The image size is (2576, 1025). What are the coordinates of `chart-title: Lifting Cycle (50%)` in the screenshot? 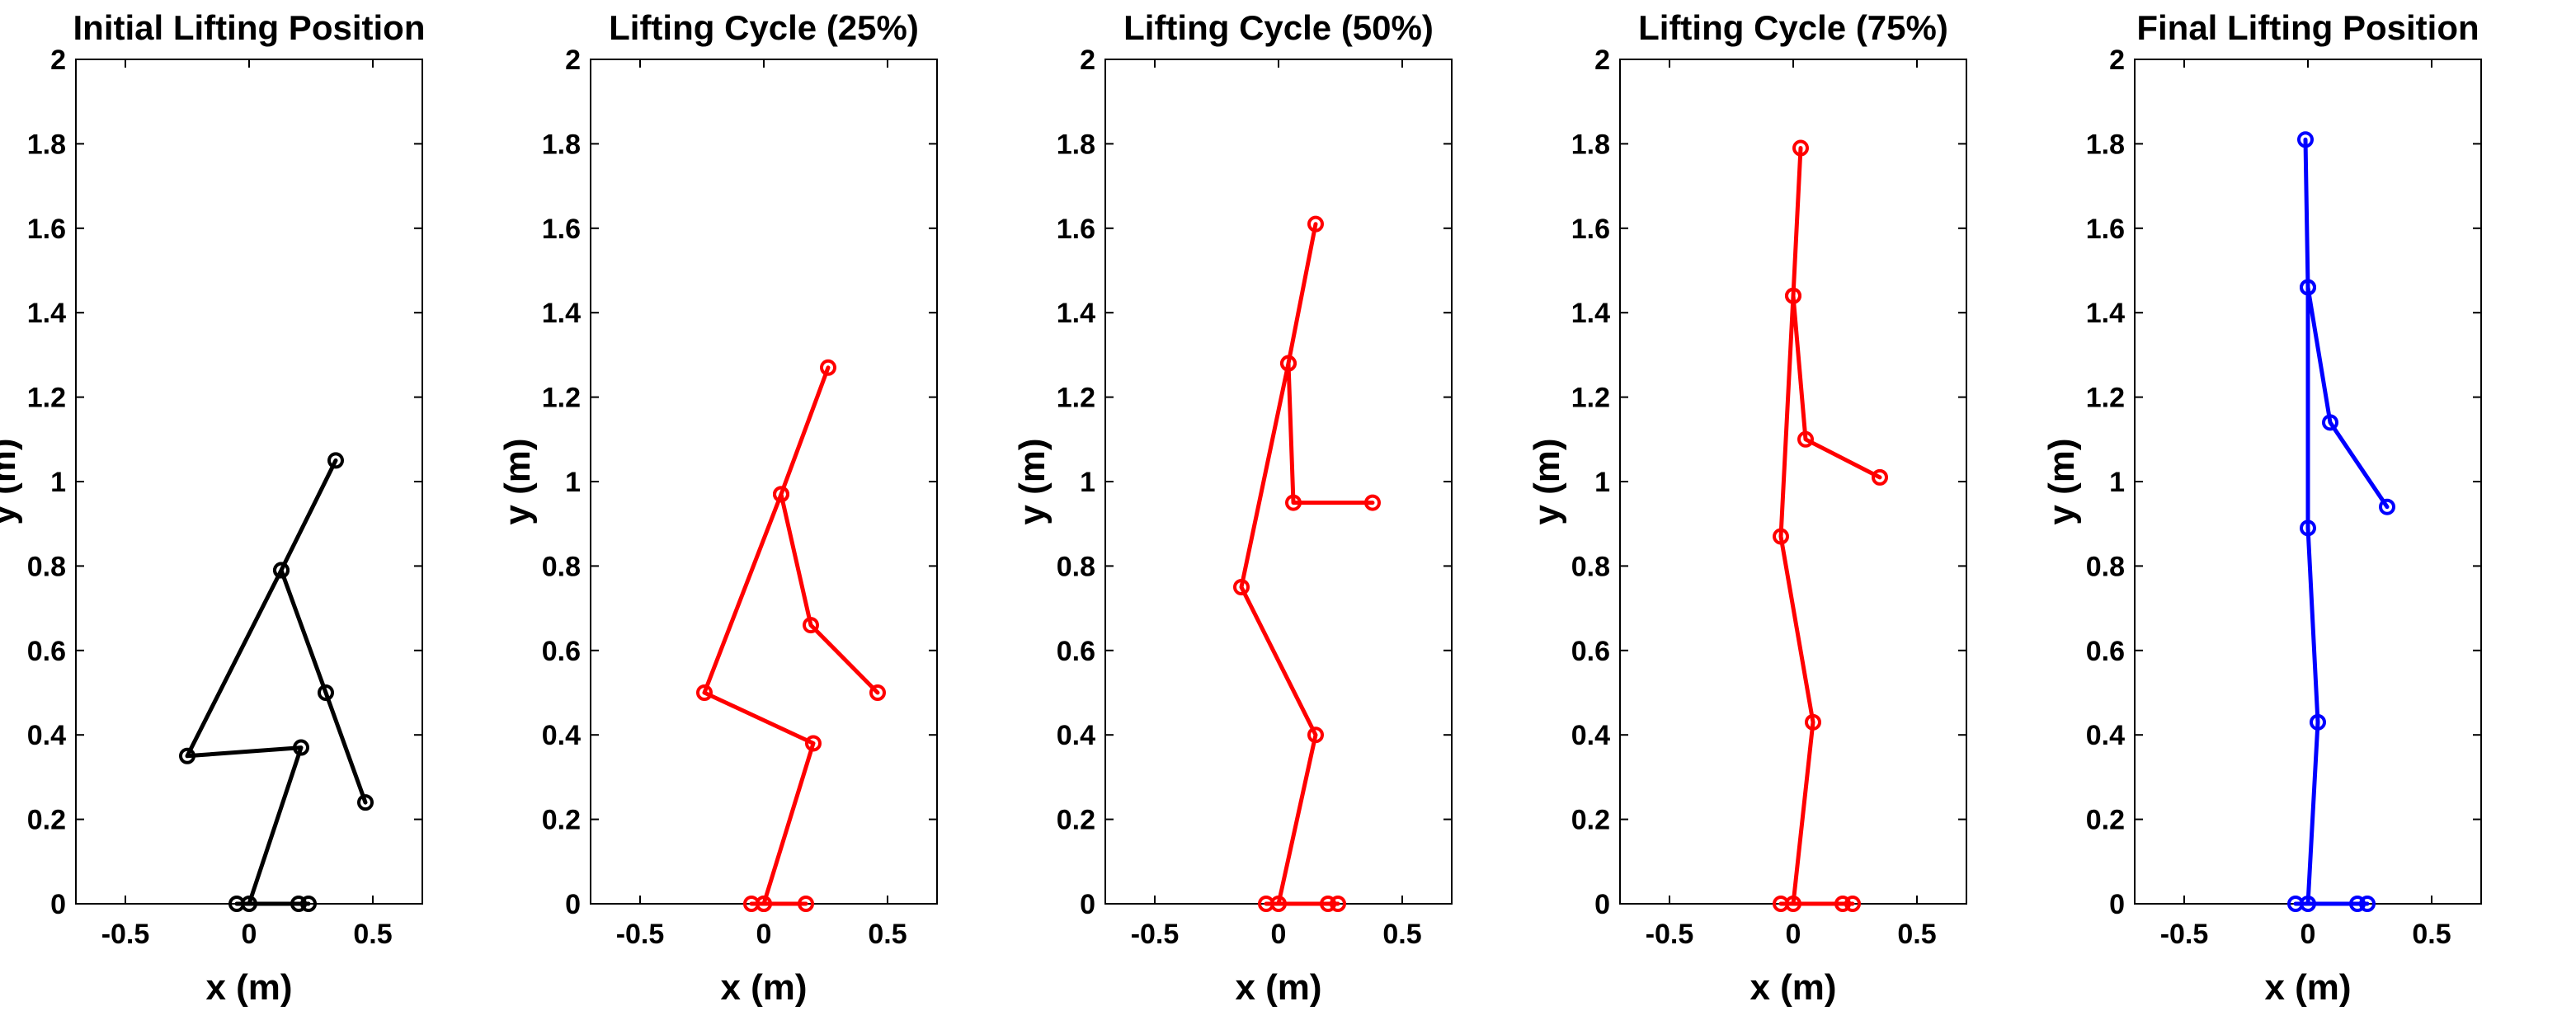 It's located at (1278, 27).